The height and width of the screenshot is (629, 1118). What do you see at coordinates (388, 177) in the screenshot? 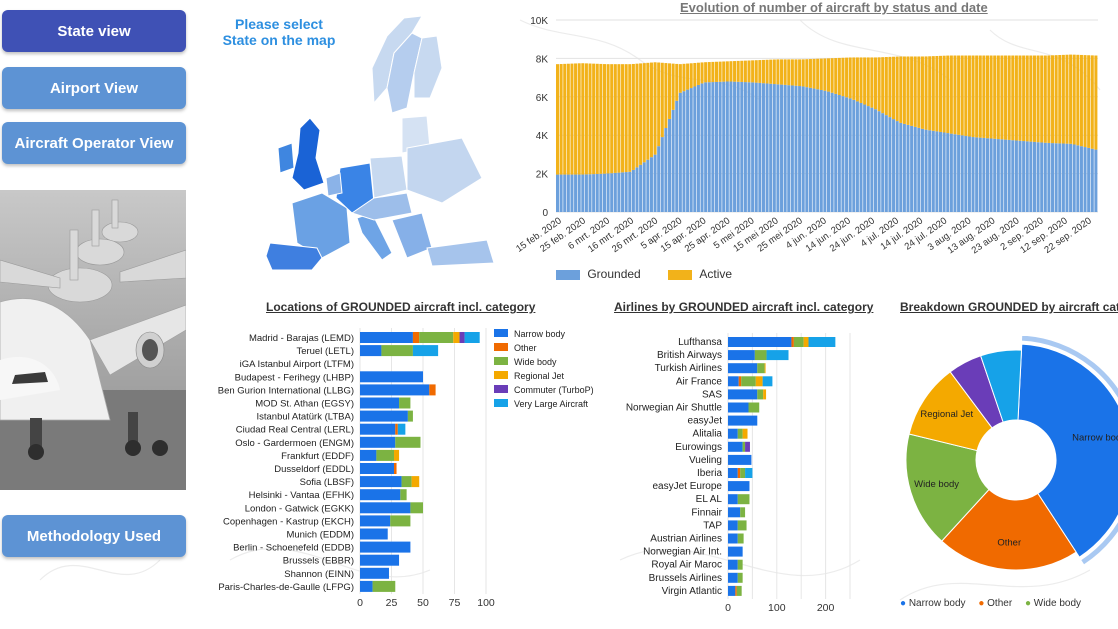
I see `map-region-poland` at bounding box center [388, 177].